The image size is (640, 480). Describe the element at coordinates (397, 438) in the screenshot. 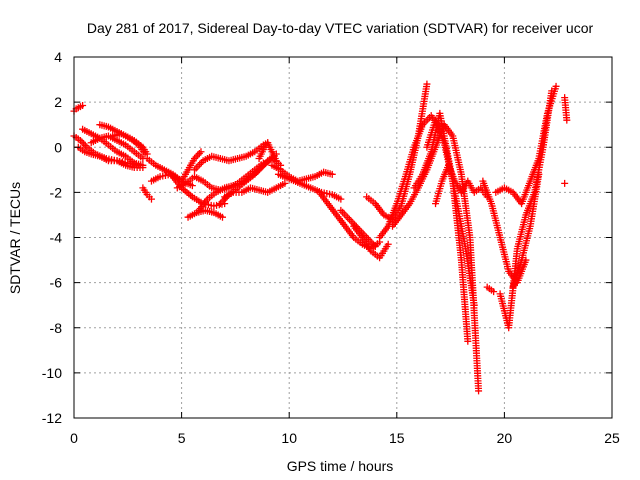

I see `x-tick-label: 15` at that location.